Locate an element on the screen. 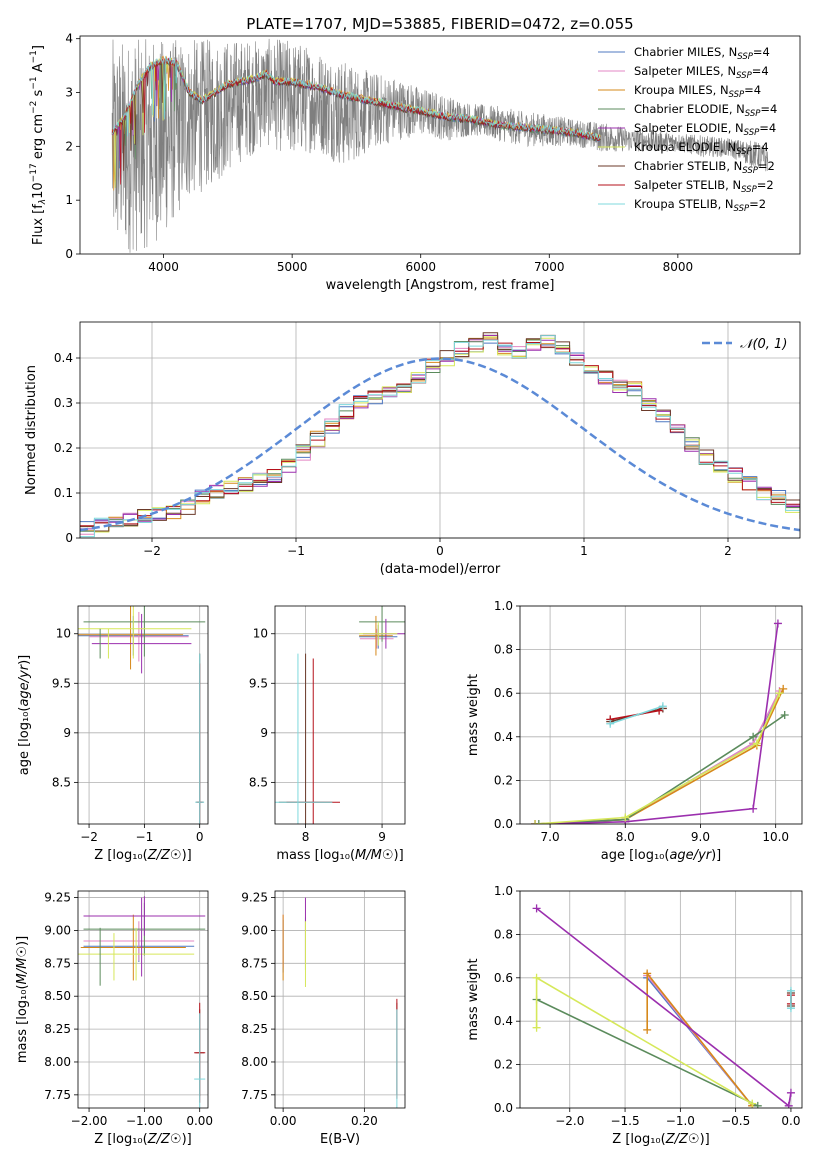  y-tick-label: 9.25 is located at coordinates (254, 898).